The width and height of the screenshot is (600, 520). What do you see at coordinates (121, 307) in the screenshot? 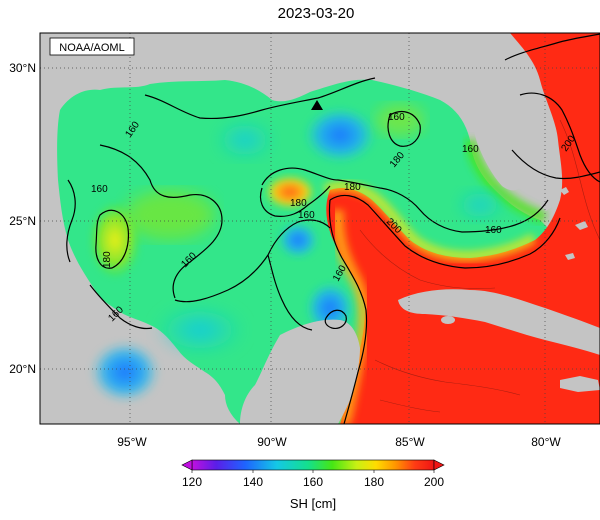
I see `contour-southwest` at bounding box center [121, 307].